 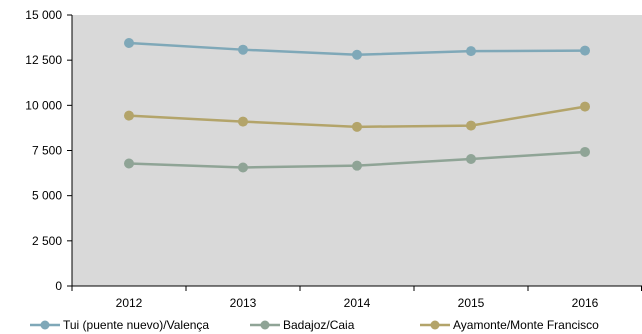 What do you see at coordinates (43, 60) in the screenshot?
I see `y-tick-label: 12 500` at bounding box center [43, 60].